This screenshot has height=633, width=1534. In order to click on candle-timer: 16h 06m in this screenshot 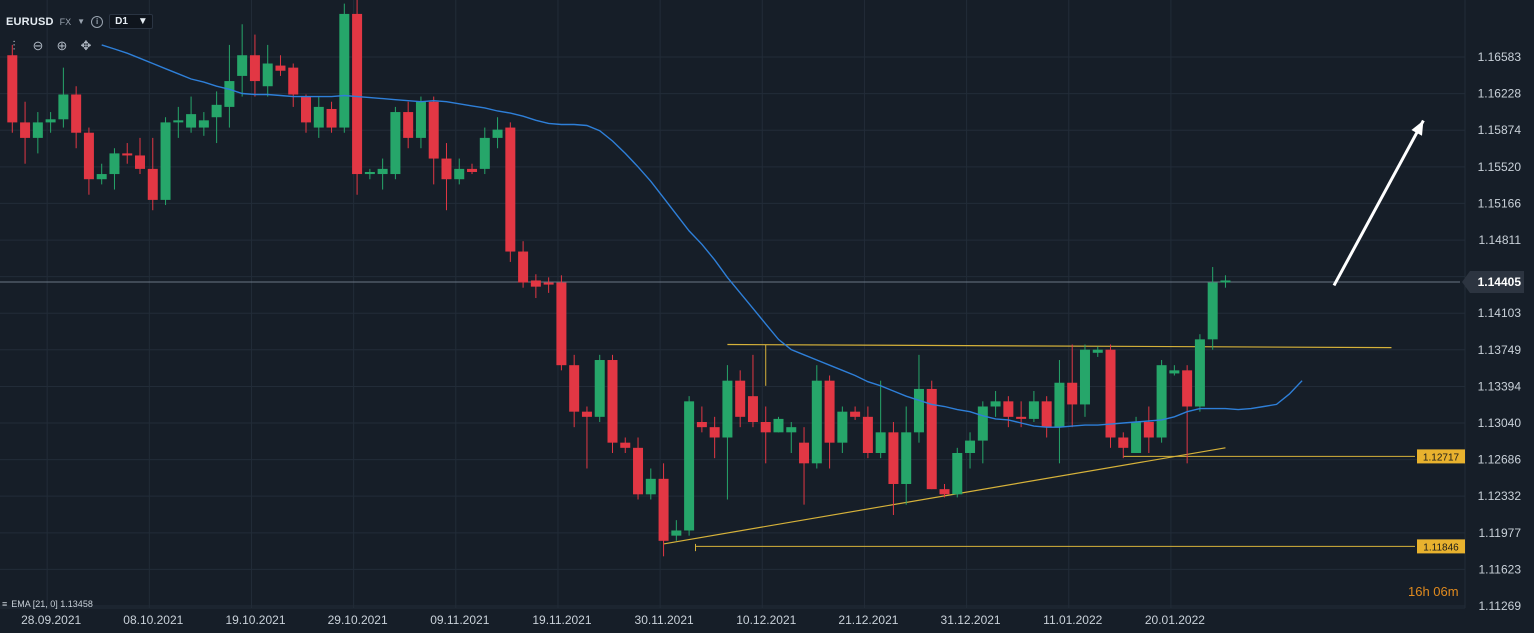, I will do `click(1433, 591)`.